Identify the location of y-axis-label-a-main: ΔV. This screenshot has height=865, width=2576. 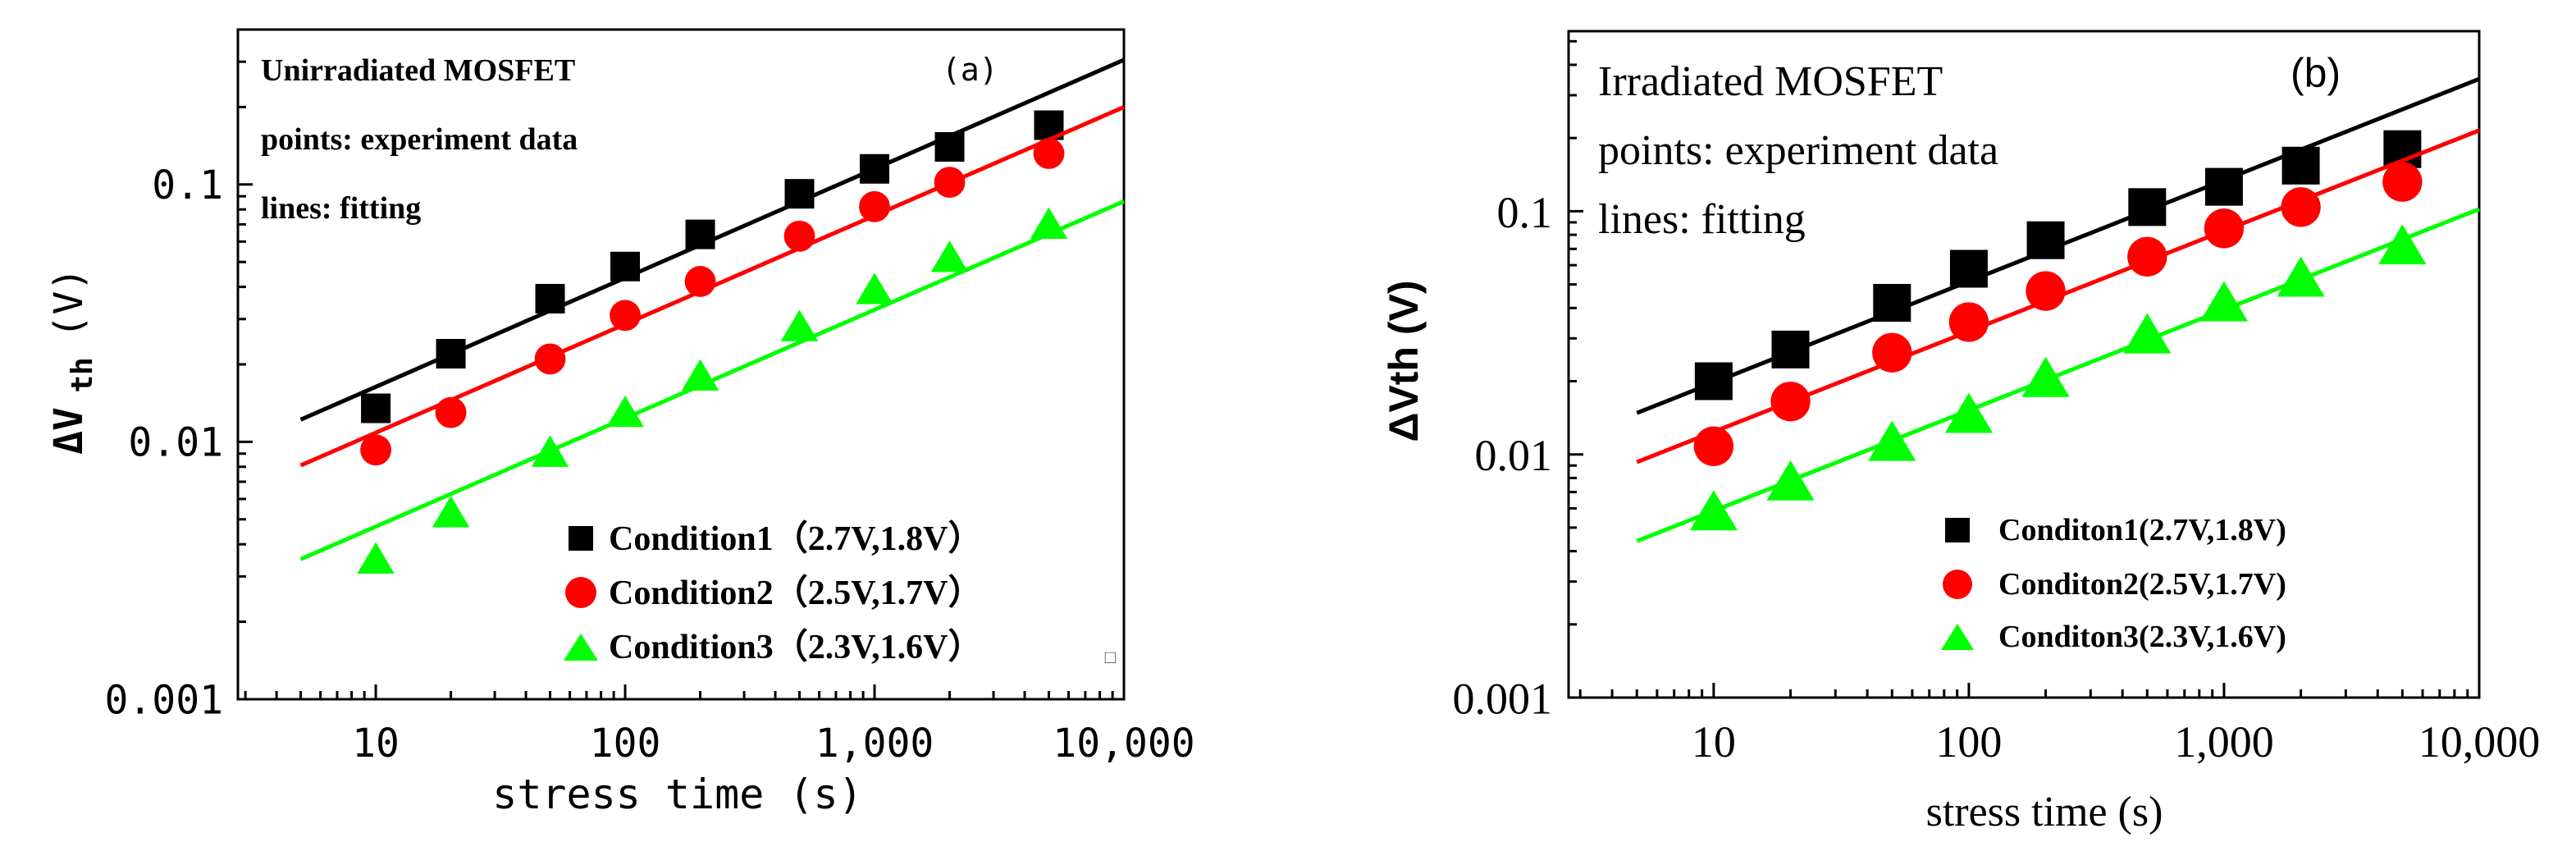
(69, 431).